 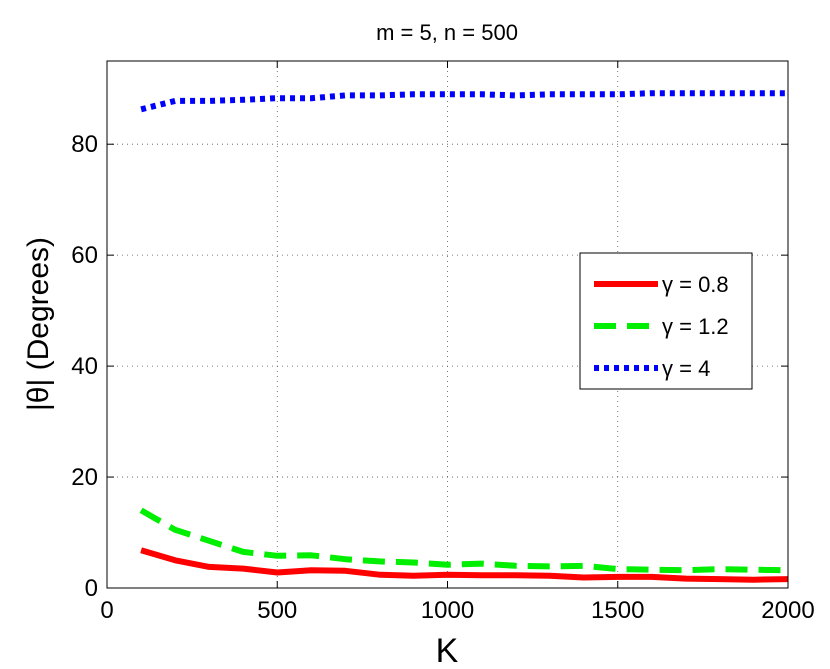 I want to click on y-tick-label: 20, so click(x=84, y=477).